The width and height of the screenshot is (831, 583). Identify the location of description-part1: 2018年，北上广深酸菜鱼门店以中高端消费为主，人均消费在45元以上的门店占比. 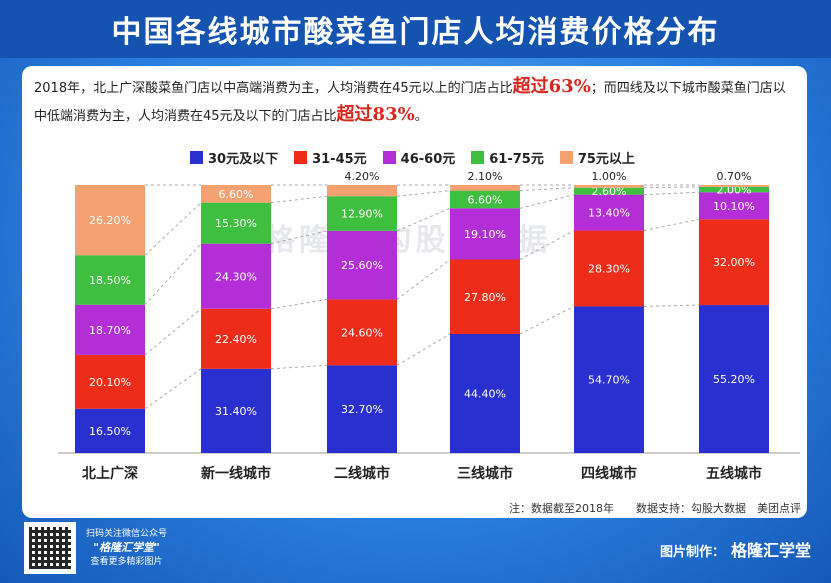
(273, 88).